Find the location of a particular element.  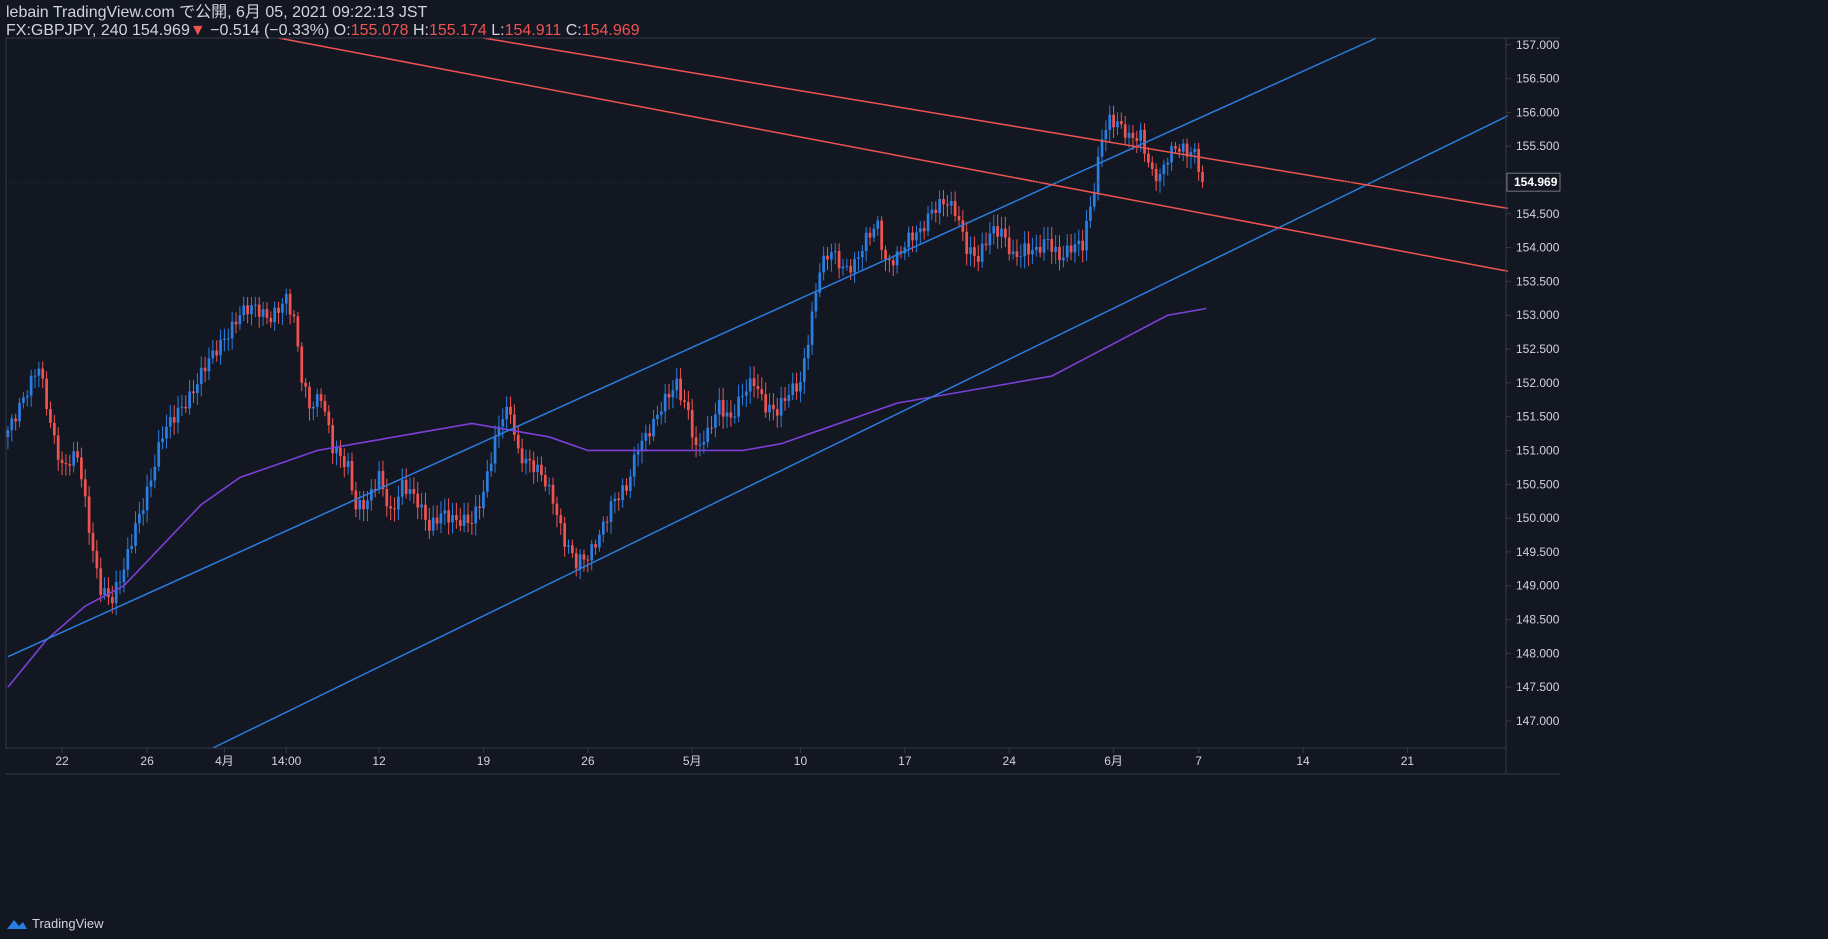

footer-brand: TradingView is located at coordinates (68, 923).